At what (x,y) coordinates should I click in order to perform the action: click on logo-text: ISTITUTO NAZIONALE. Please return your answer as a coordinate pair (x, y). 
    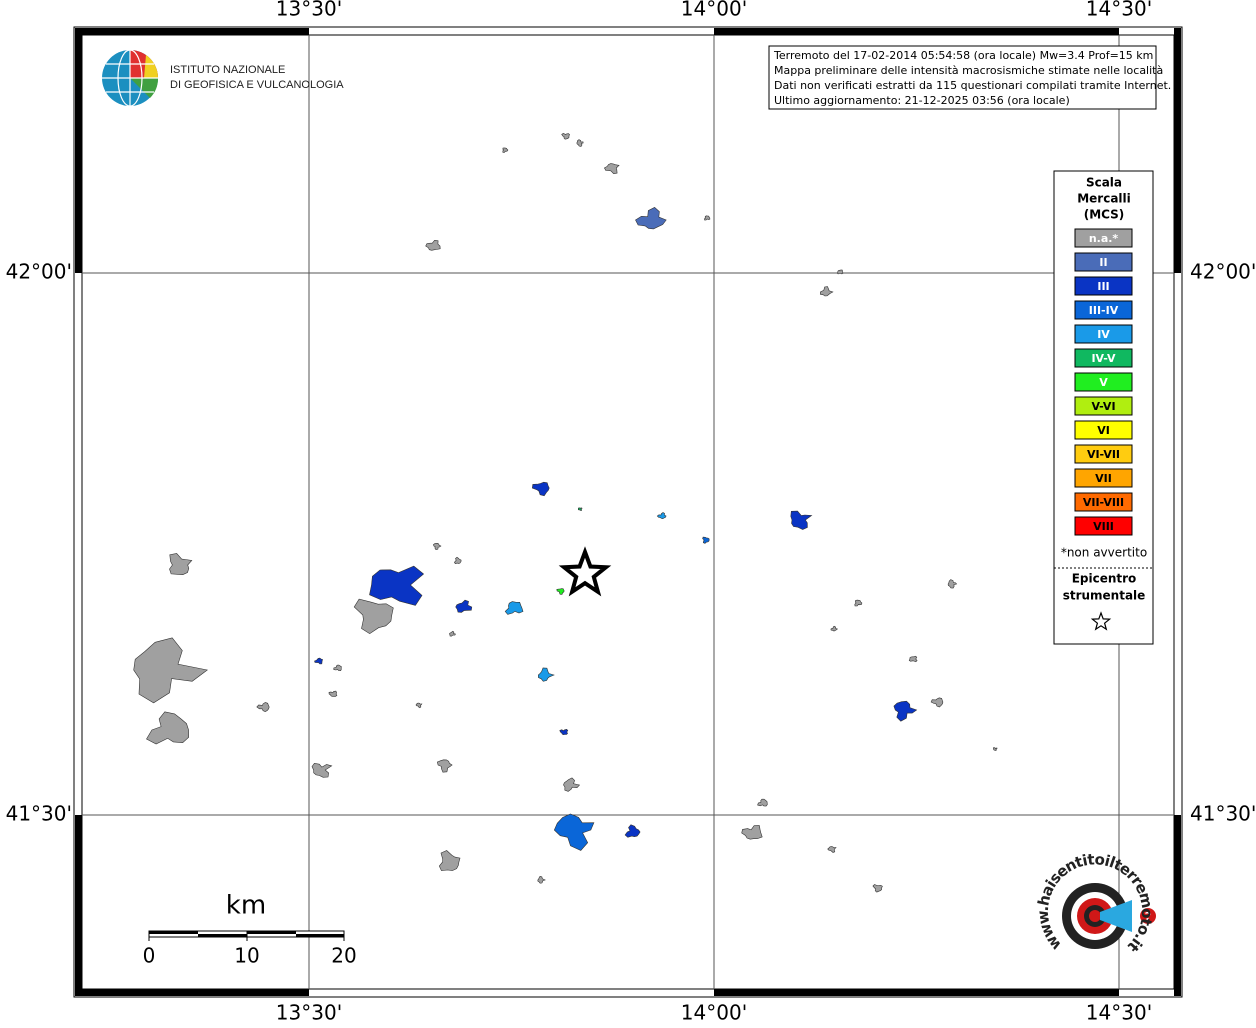
    Looking at the image, I should click on (227, 70).